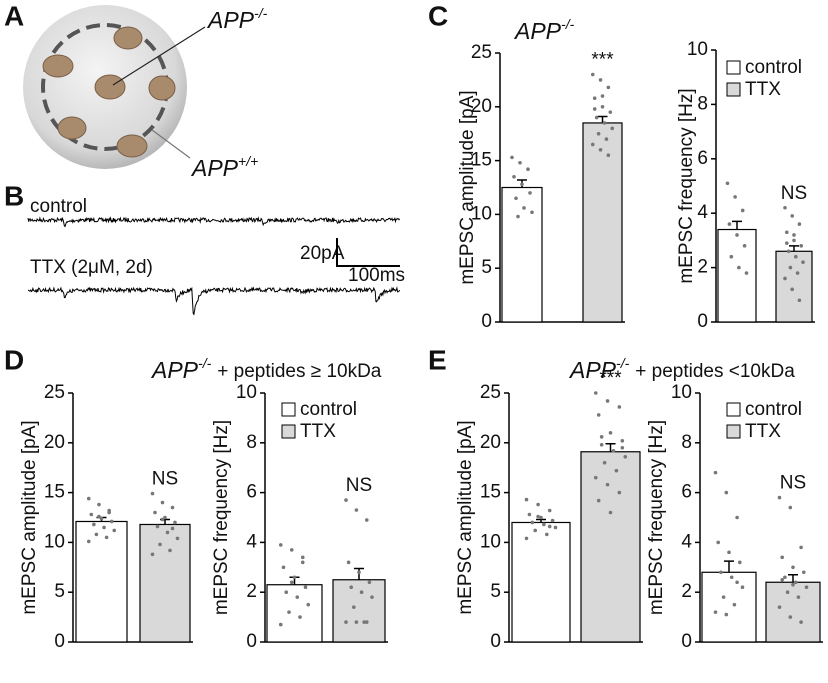 The image size is (828, 683). What do you see at coordinates (114, 87) in the screenshot?
I see `dish` at bounding box center [114, 87].